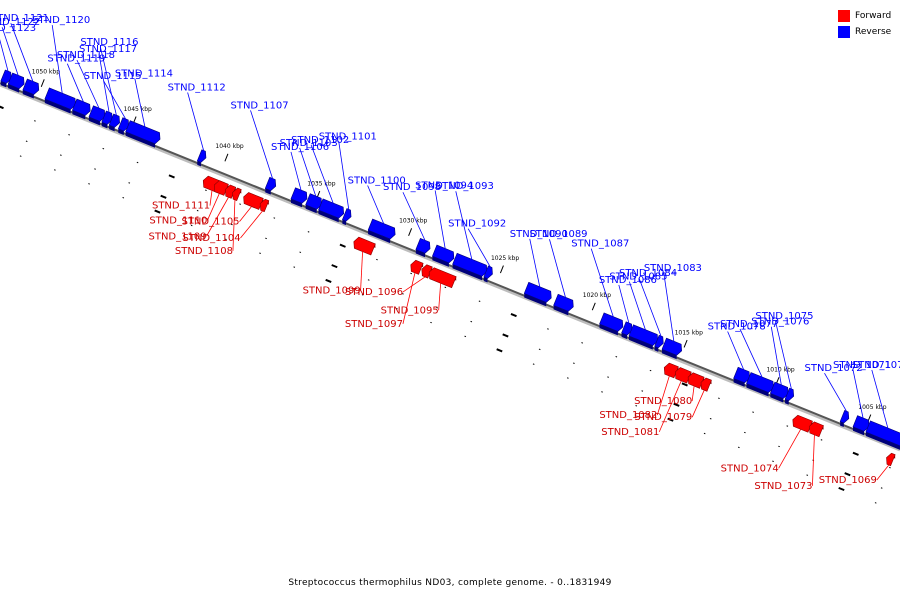 The width and height of the screenshot is (900, 600). What do you see at coordinates (46, 72) in the screenshot?
I see `tick-label: 1050 kbp` at bounding box center [46, 72].